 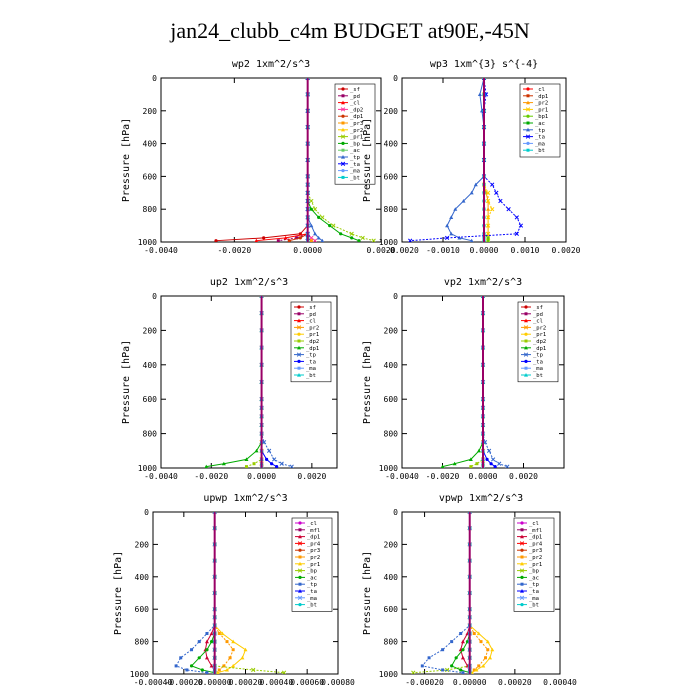 I want to click on x-tick-label: 0.00000, so click(x=215, y=682).